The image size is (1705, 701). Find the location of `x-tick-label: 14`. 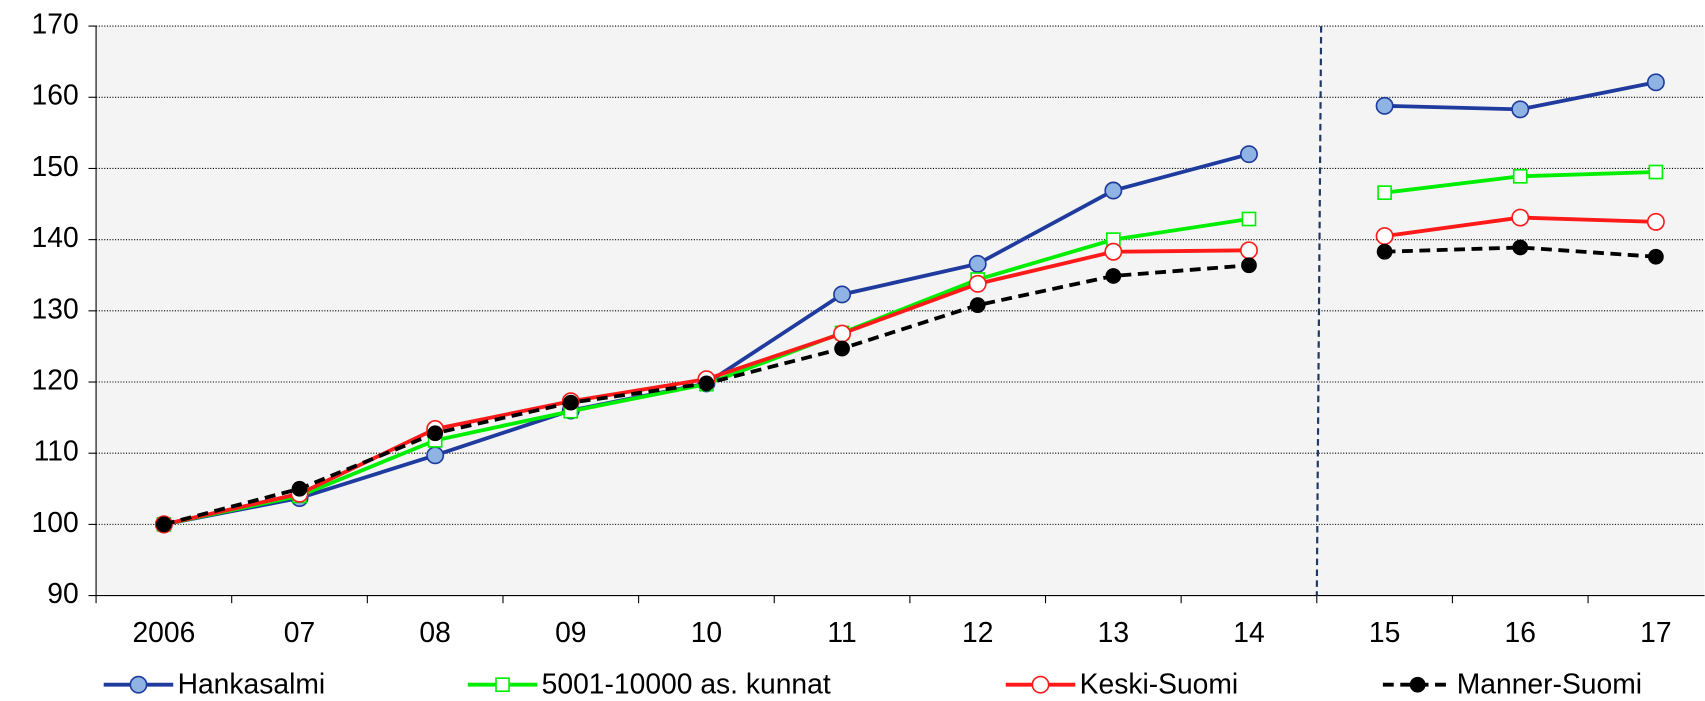

x-tick-label: 14 is located at coordinates (1248, 632).